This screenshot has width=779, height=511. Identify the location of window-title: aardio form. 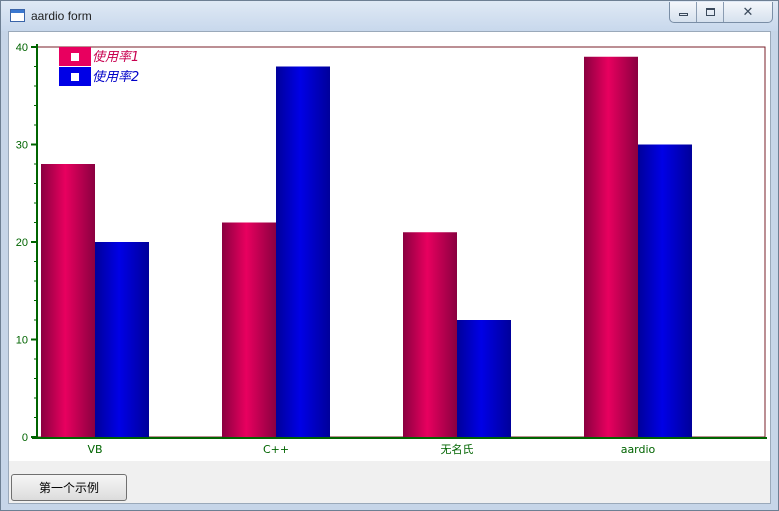
(61, 16).